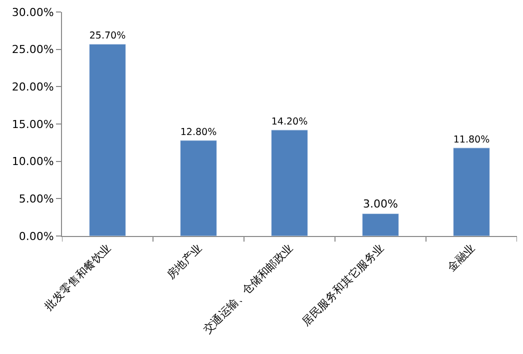 This screenshot has height=354, width=523. Describe the element at coordinates (33, 124) in the screenshot. I see `y-tick-label: 15.00%` at that location.